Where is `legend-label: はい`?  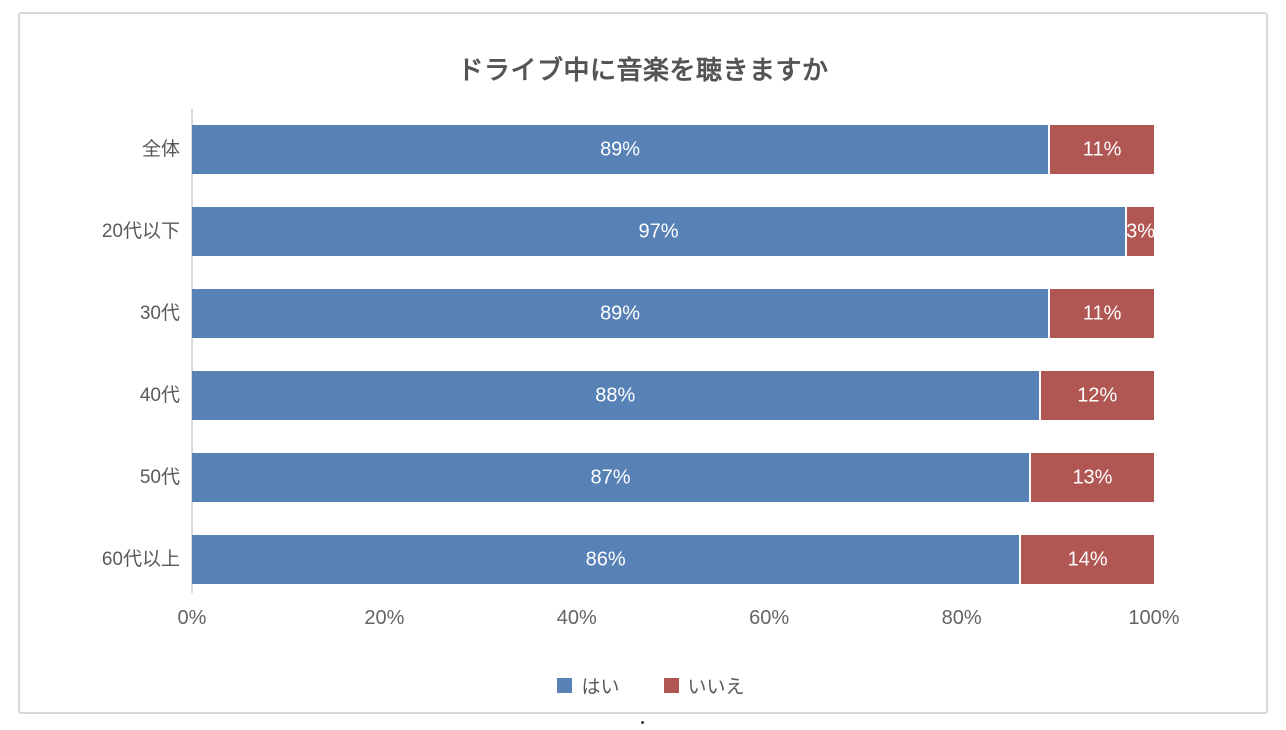 legend-label: はい is located at coordinates (600, 687).